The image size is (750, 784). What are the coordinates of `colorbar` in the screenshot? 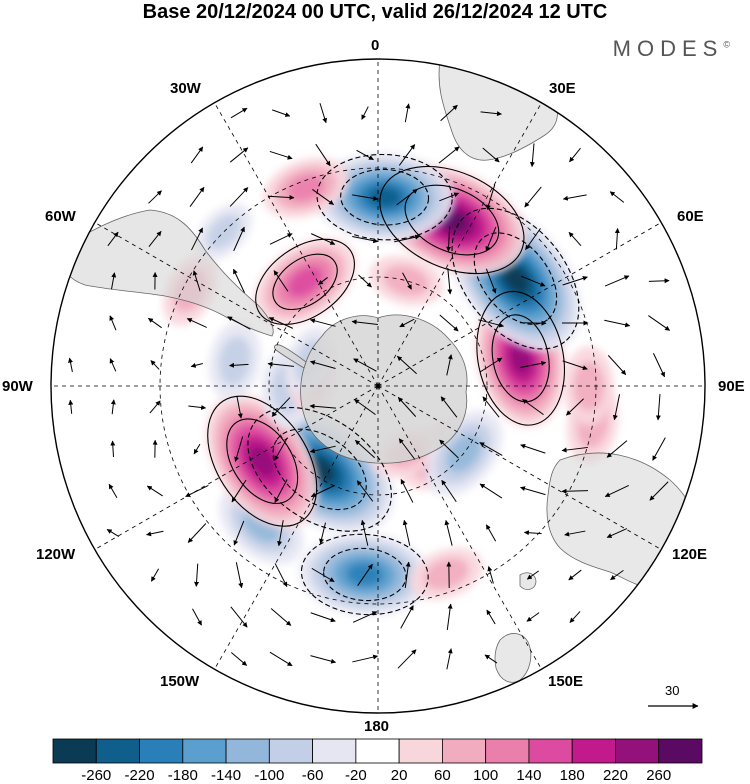 It's located at (377, 751).